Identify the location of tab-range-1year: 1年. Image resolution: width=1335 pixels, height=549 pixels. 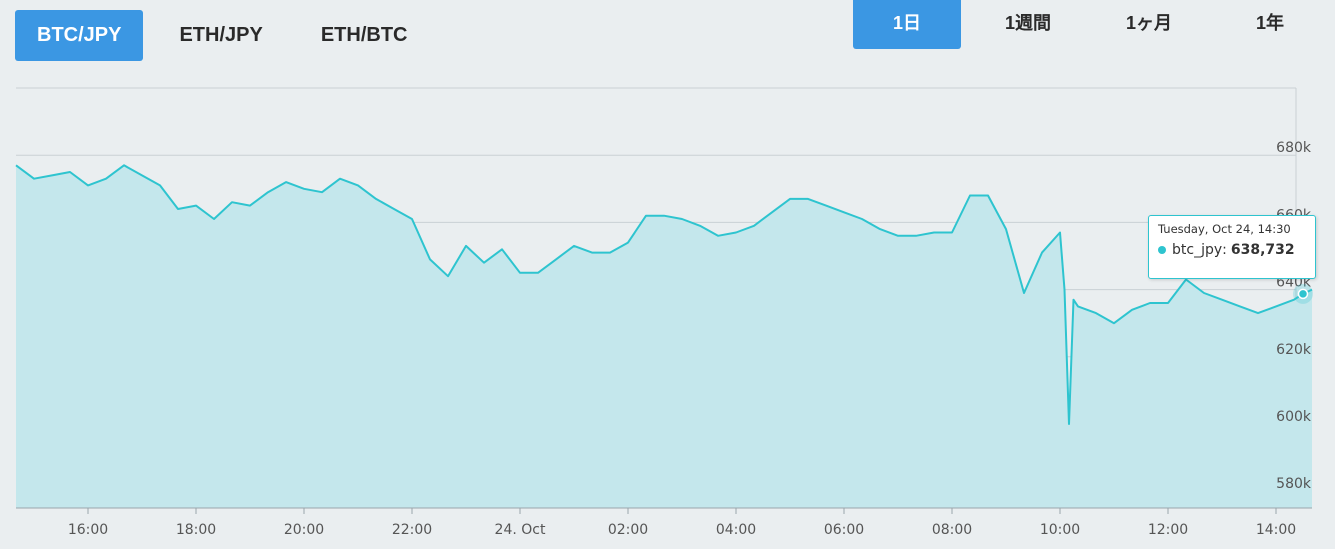
(1269, 23).